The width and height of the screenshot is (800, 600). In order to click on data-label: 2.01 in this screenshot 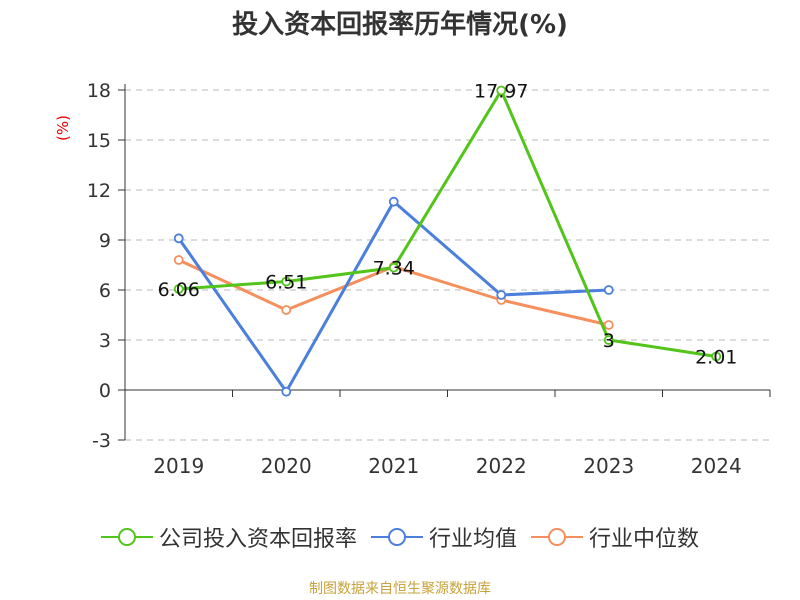, I will do `click(716, 358)`.